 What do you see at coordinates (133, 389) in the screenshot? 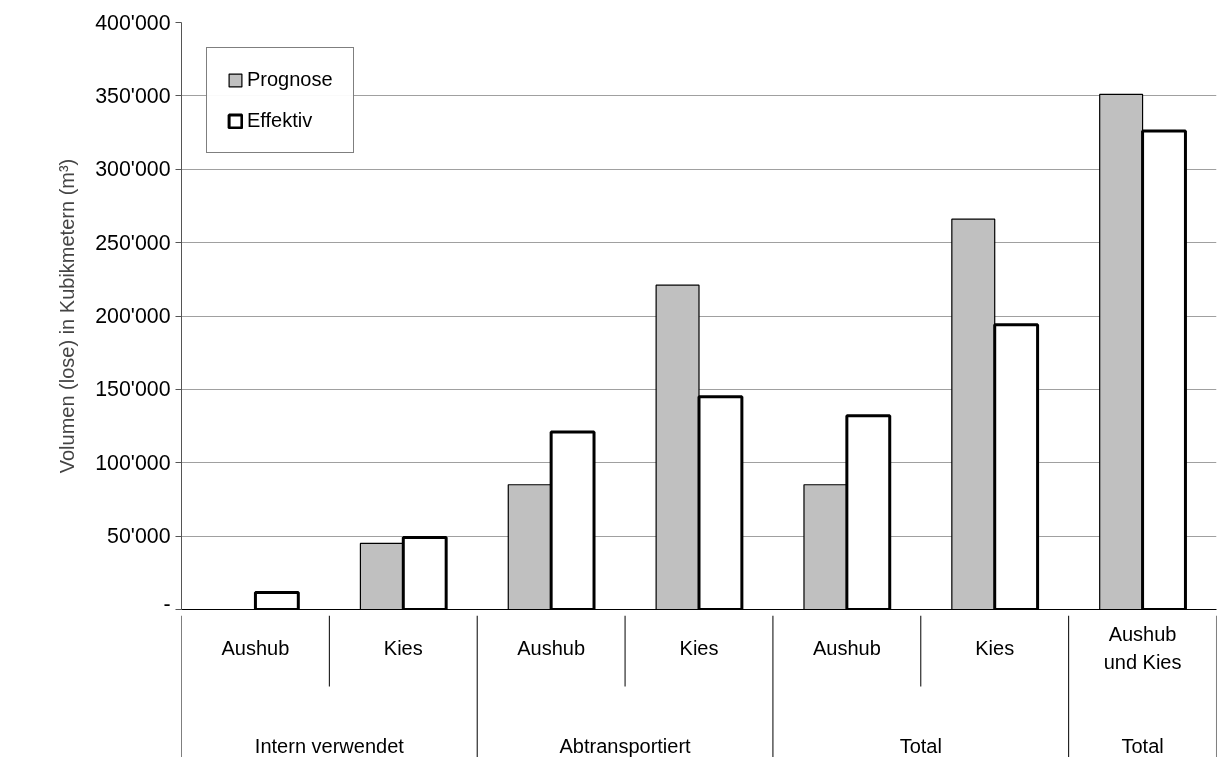
I see `y-tick-label: 150'000` at bounding box center [133, 389].